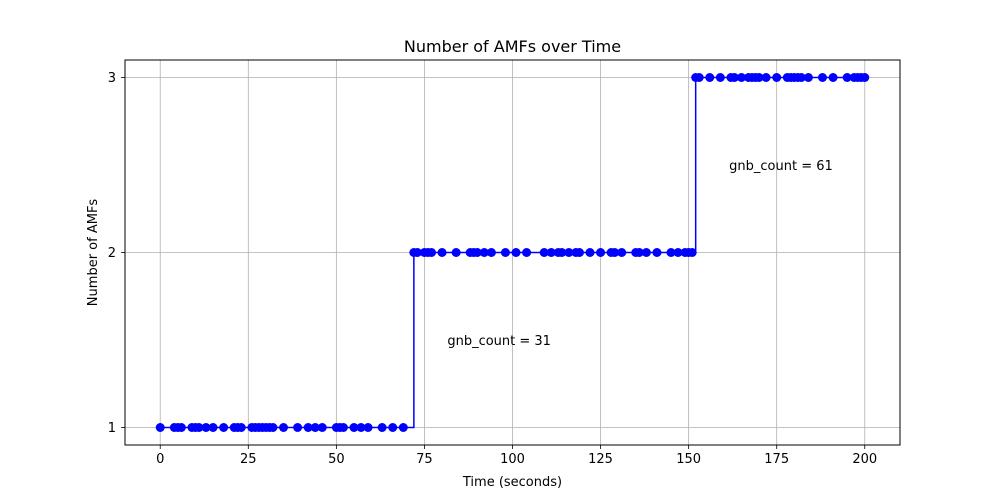  I want to click on annotation-label: gnb_count = 31, so click(499, 341).